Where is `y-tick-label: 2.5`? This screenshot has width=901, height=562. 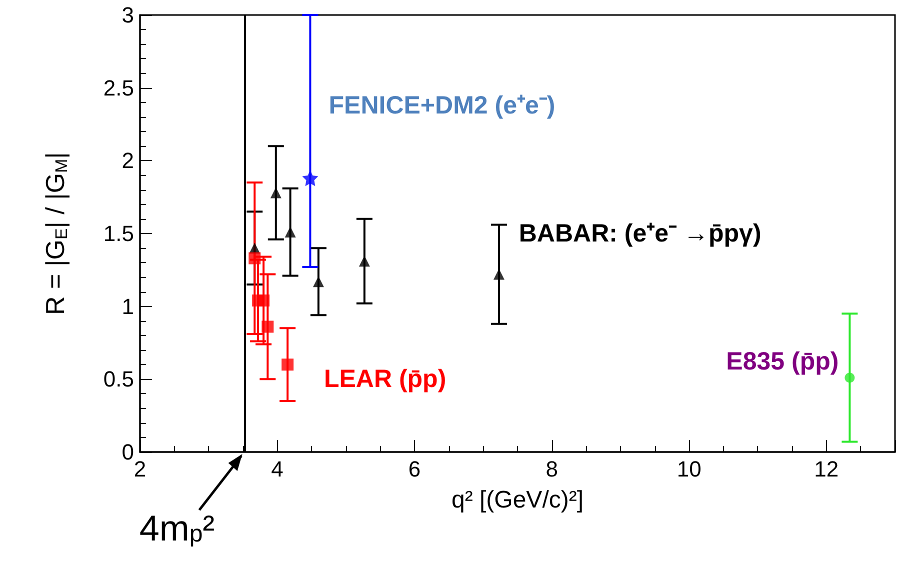
y-tick-label: 2.5 is located at coordinates (118, 87).